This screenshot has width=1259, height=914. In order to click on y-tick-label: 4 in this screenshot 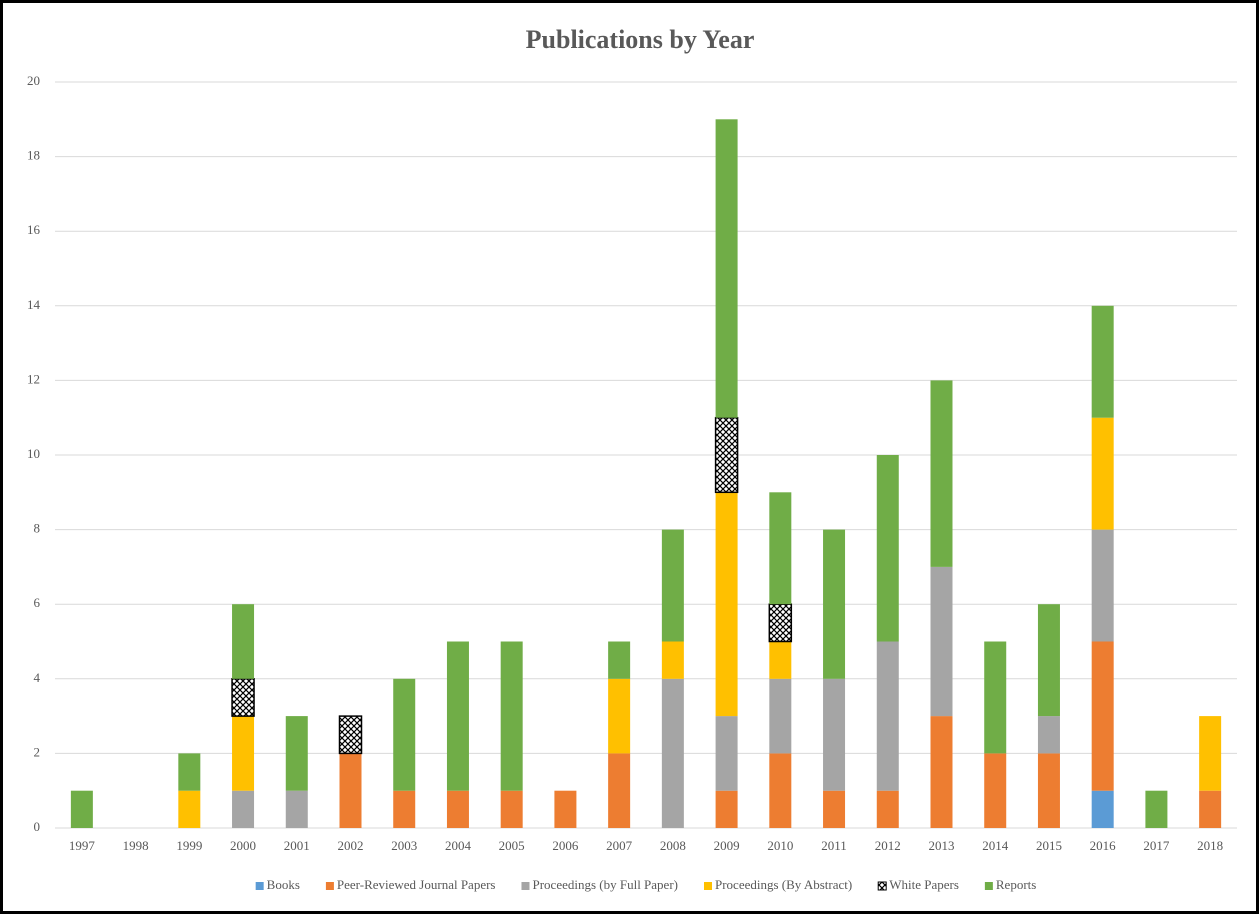, I will do `click(37, 677)`.